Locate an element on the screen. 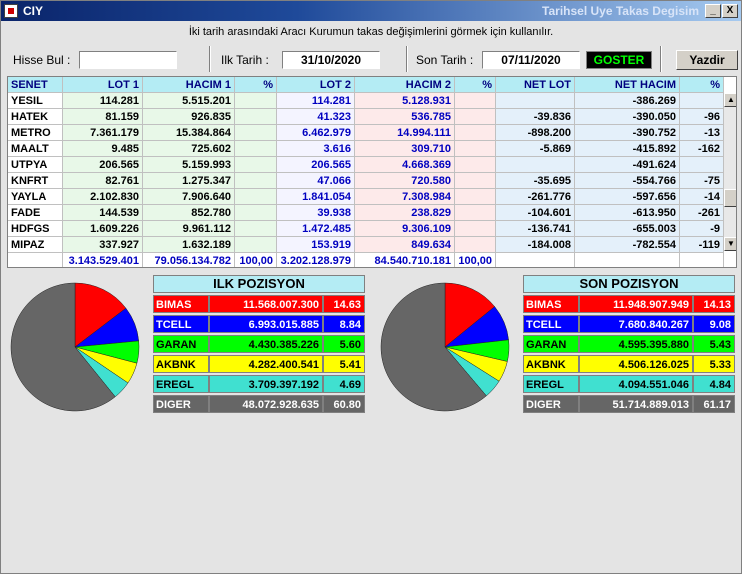 This screenshot has width=742, height=574. position-stock-name: TCELL is located at coordinates (181, 324).